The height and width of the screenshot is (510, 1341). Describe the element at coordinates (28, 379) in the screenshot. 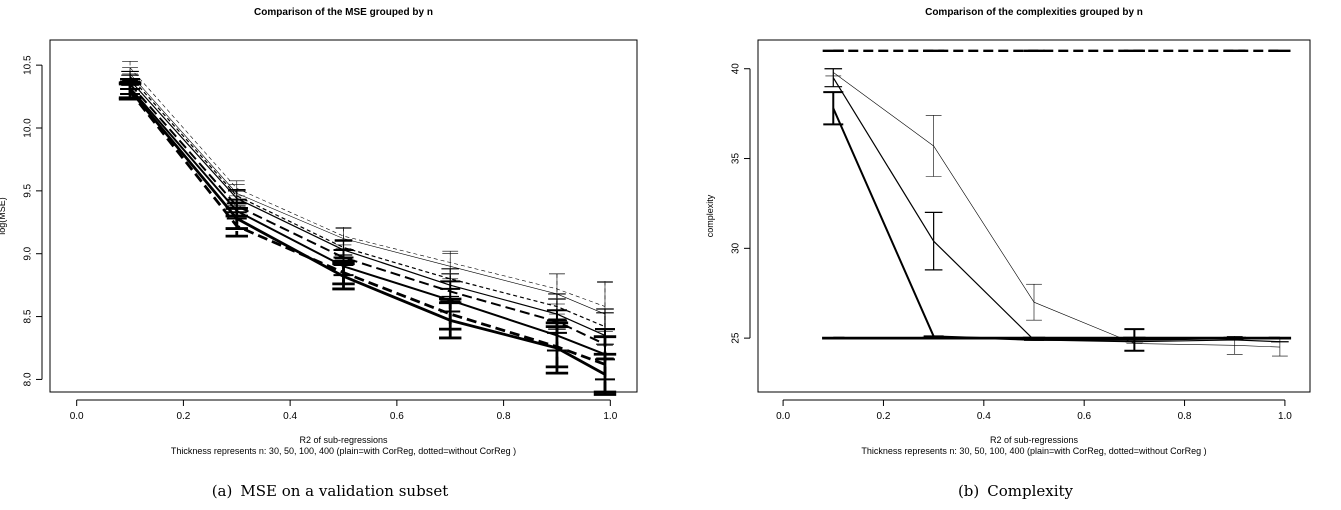

I see `y-tick-label: 8.0` at that location.